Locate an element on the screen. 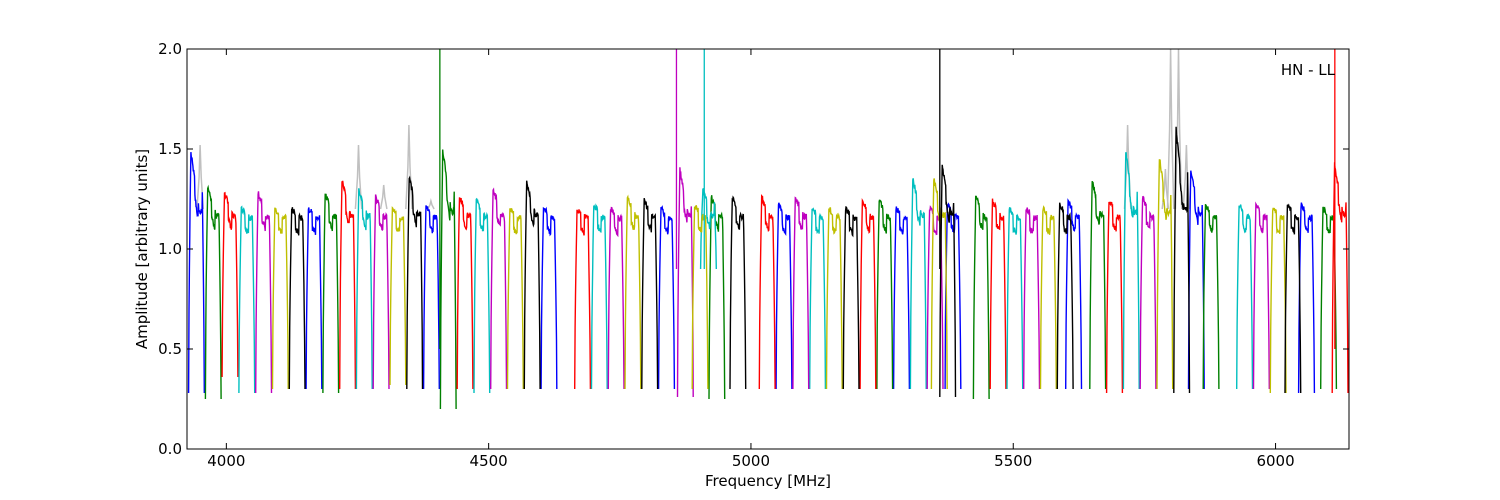 This screenshot has height=500, width=1500. chart-annotation: HN - LL is located at coordinates (1308, 70).